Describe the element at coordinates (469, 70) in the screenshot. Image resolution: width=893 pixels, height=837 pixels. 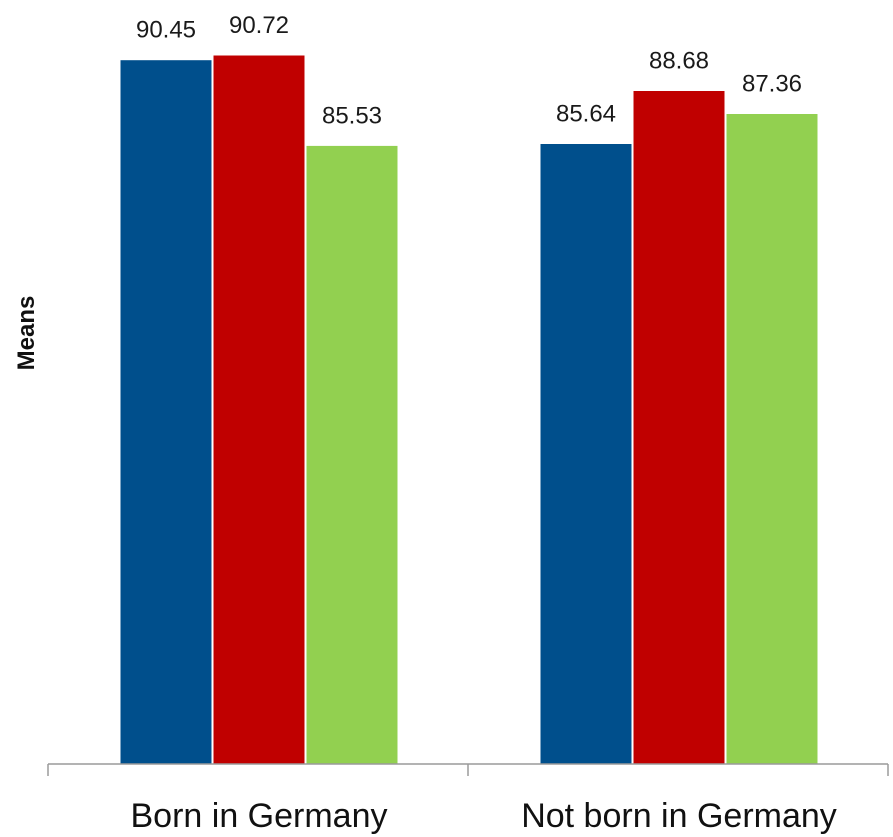
I see `data-labels-layer: 90.45 90.72 85.53 85.64 88.68 87.36` at that location.